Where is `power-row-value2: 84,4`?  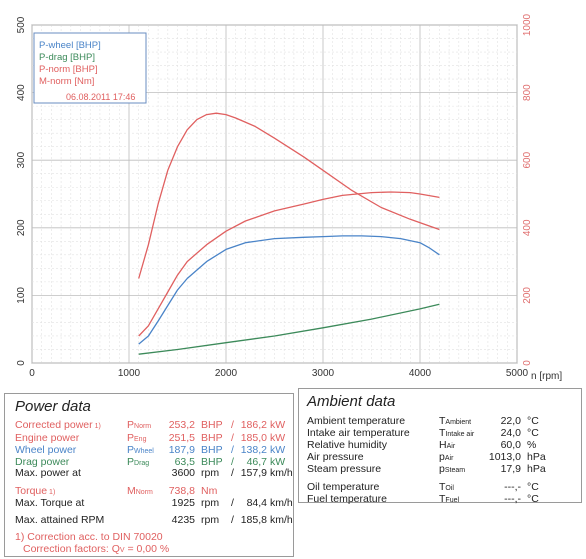
power-row-value2: 84,4 is located at coordinates (256, 503).